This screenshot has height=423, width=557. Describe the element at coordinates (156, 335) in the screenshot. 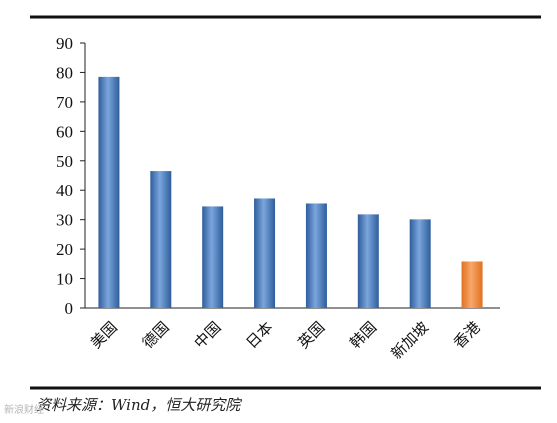

I see `x-tick-label: 德国` at that location.